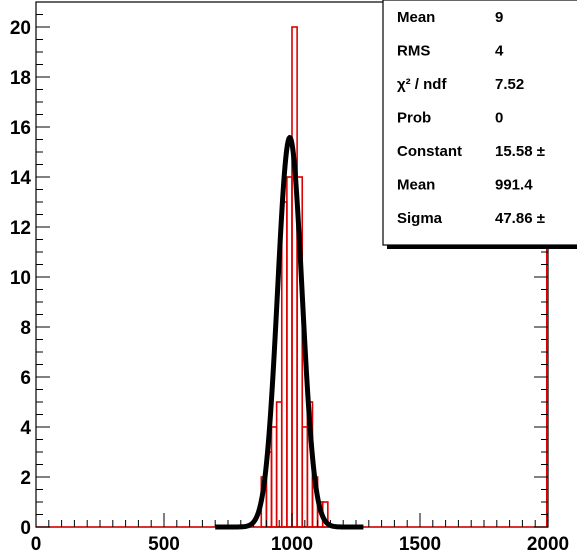 The image size is (577, 555). What do you see at coordinates (514, 185) in the screenshot?
I see `stats-row-value: 991.4` at bounding box center [514, 185].